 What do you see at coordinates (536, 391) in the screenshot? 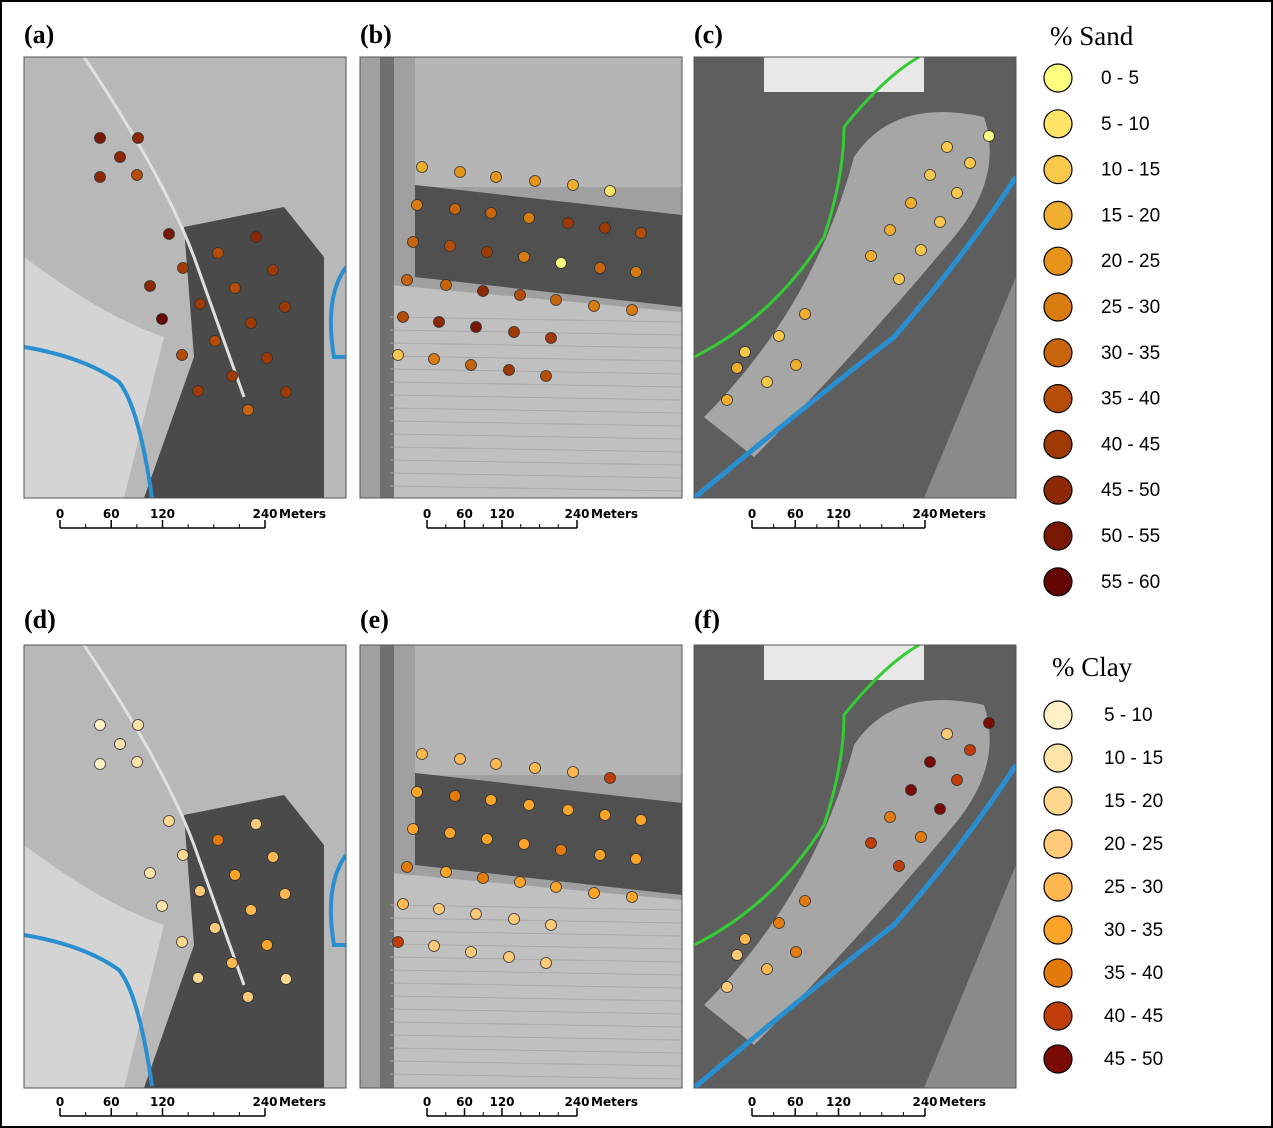
I see `striped-field` at bounding box center [536, 391].